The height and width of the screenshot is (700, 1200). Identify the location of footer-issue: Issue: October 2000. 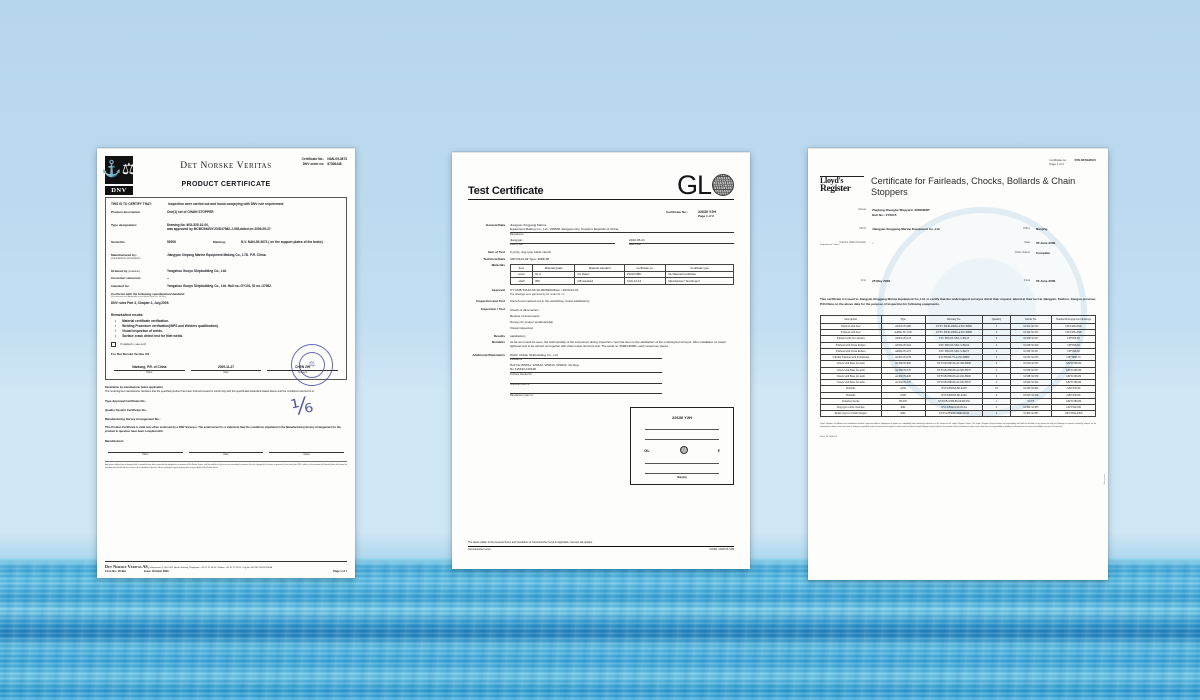
(156, 571).